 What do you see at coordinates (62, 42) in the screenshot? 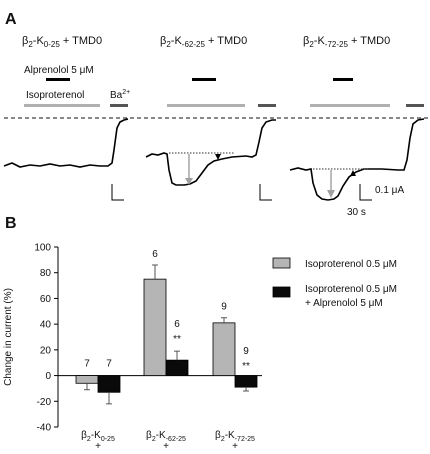
I see `trace-title-1: β2-K0-25 + TMD0` at bounding box center [62, 42].